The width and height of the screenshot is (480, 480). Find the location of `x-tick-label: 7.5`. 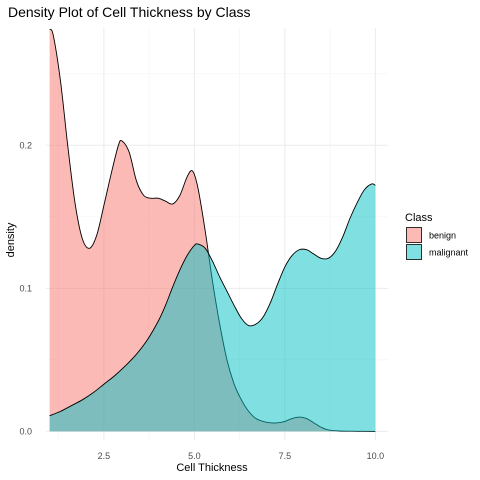

x-tick-label: 7.5 is located at coordinates (285, 456).